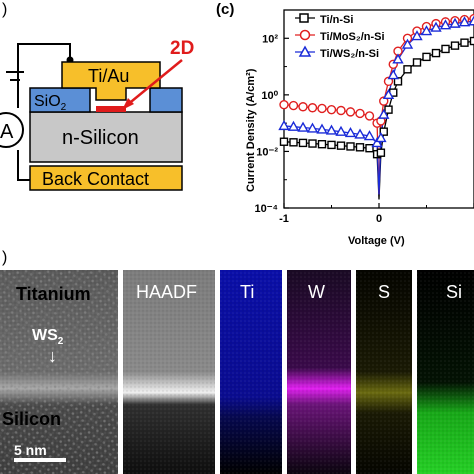  Describe the element at coordinates (166, 292) in the screenshot. I see `haadf-label: HAADF` at that location.